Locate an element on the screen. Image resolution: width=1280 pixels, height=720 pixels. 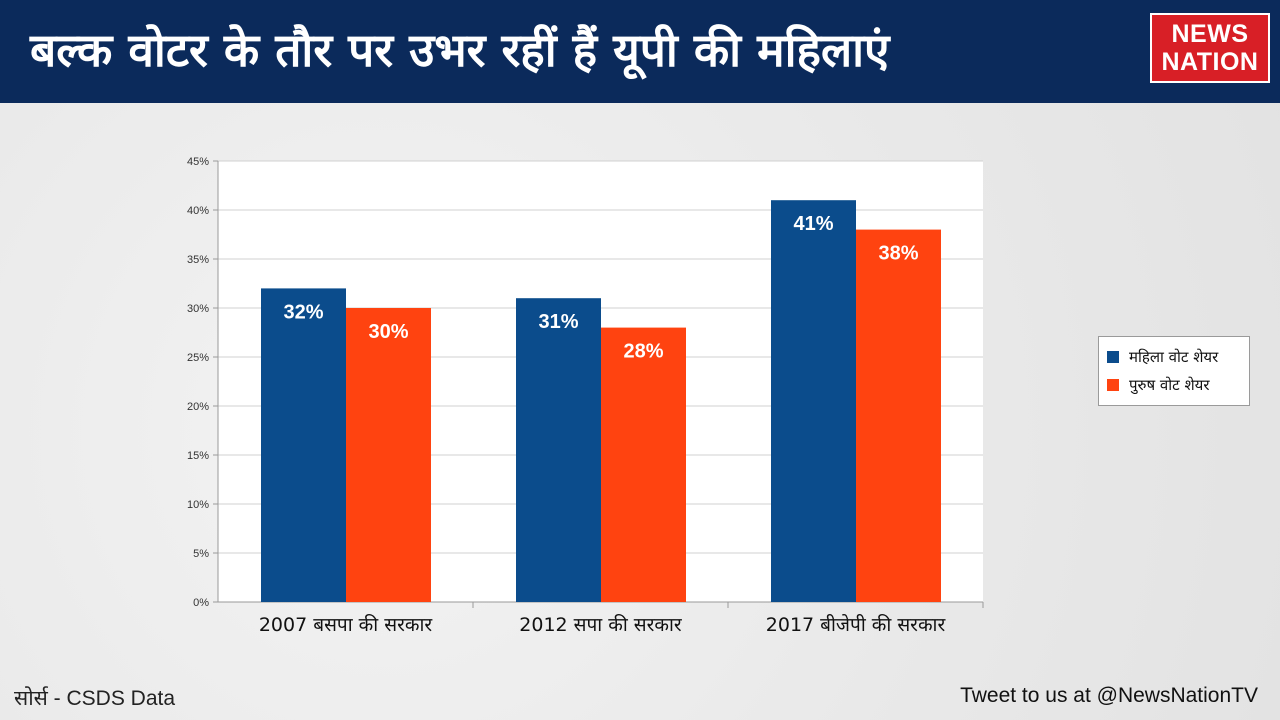
legend-label-women: महिला वोट शेयर is located at coordinates (1174, 357).